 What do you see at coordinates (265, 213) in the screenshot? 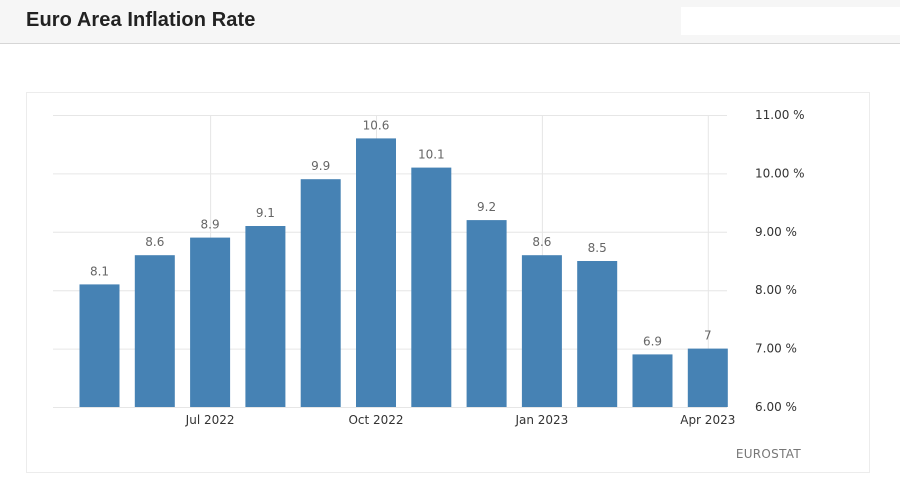
I see `bar-value-label: 9.1` at bounding box center [265, 213].